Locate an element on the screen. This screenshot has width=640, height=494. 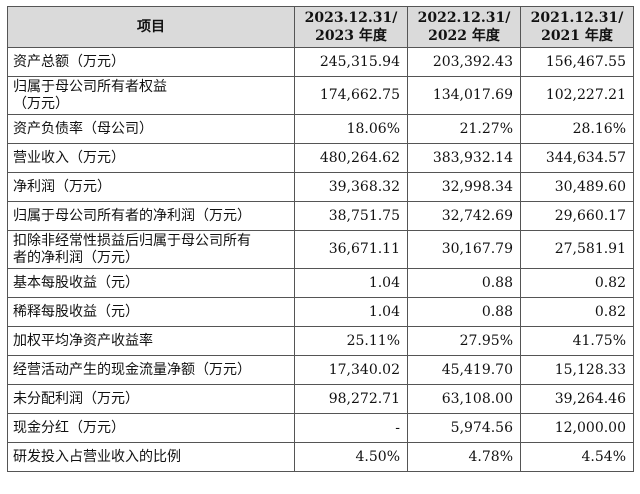
table-row: 现金分红（万元） -5,974.56 12,000.00 is located at coordinates (320, 428).